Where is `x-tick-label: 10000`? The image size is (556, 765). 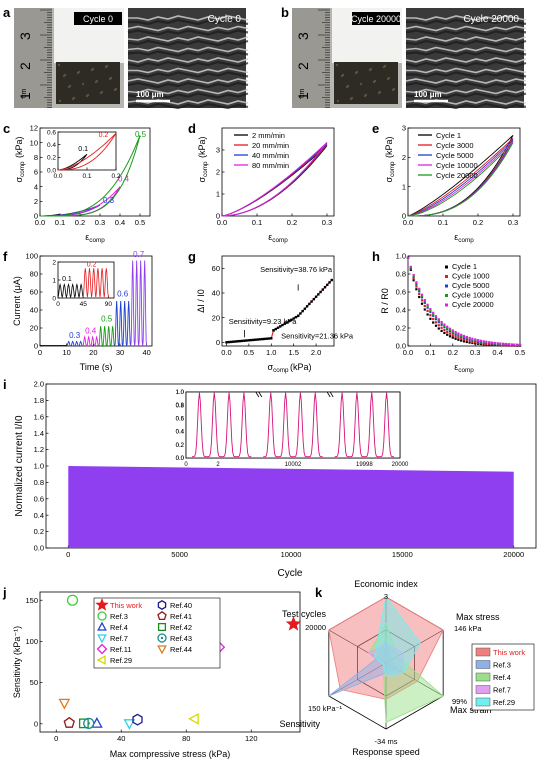
x-tick-label: 10000 is located at coordinates (291, 554).